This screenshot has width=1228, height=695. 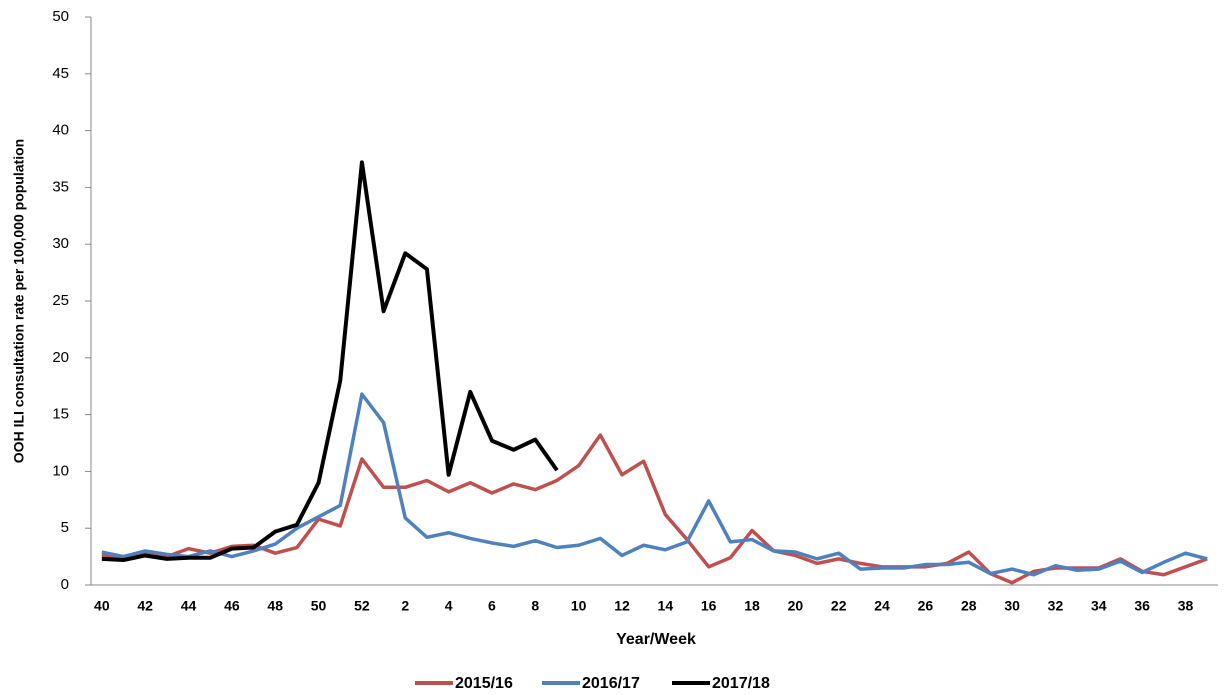 What do you see at coordinates (882, 606) in the screenshot?
I see `x-tick-label: 24` at bounding box center [882, 606].